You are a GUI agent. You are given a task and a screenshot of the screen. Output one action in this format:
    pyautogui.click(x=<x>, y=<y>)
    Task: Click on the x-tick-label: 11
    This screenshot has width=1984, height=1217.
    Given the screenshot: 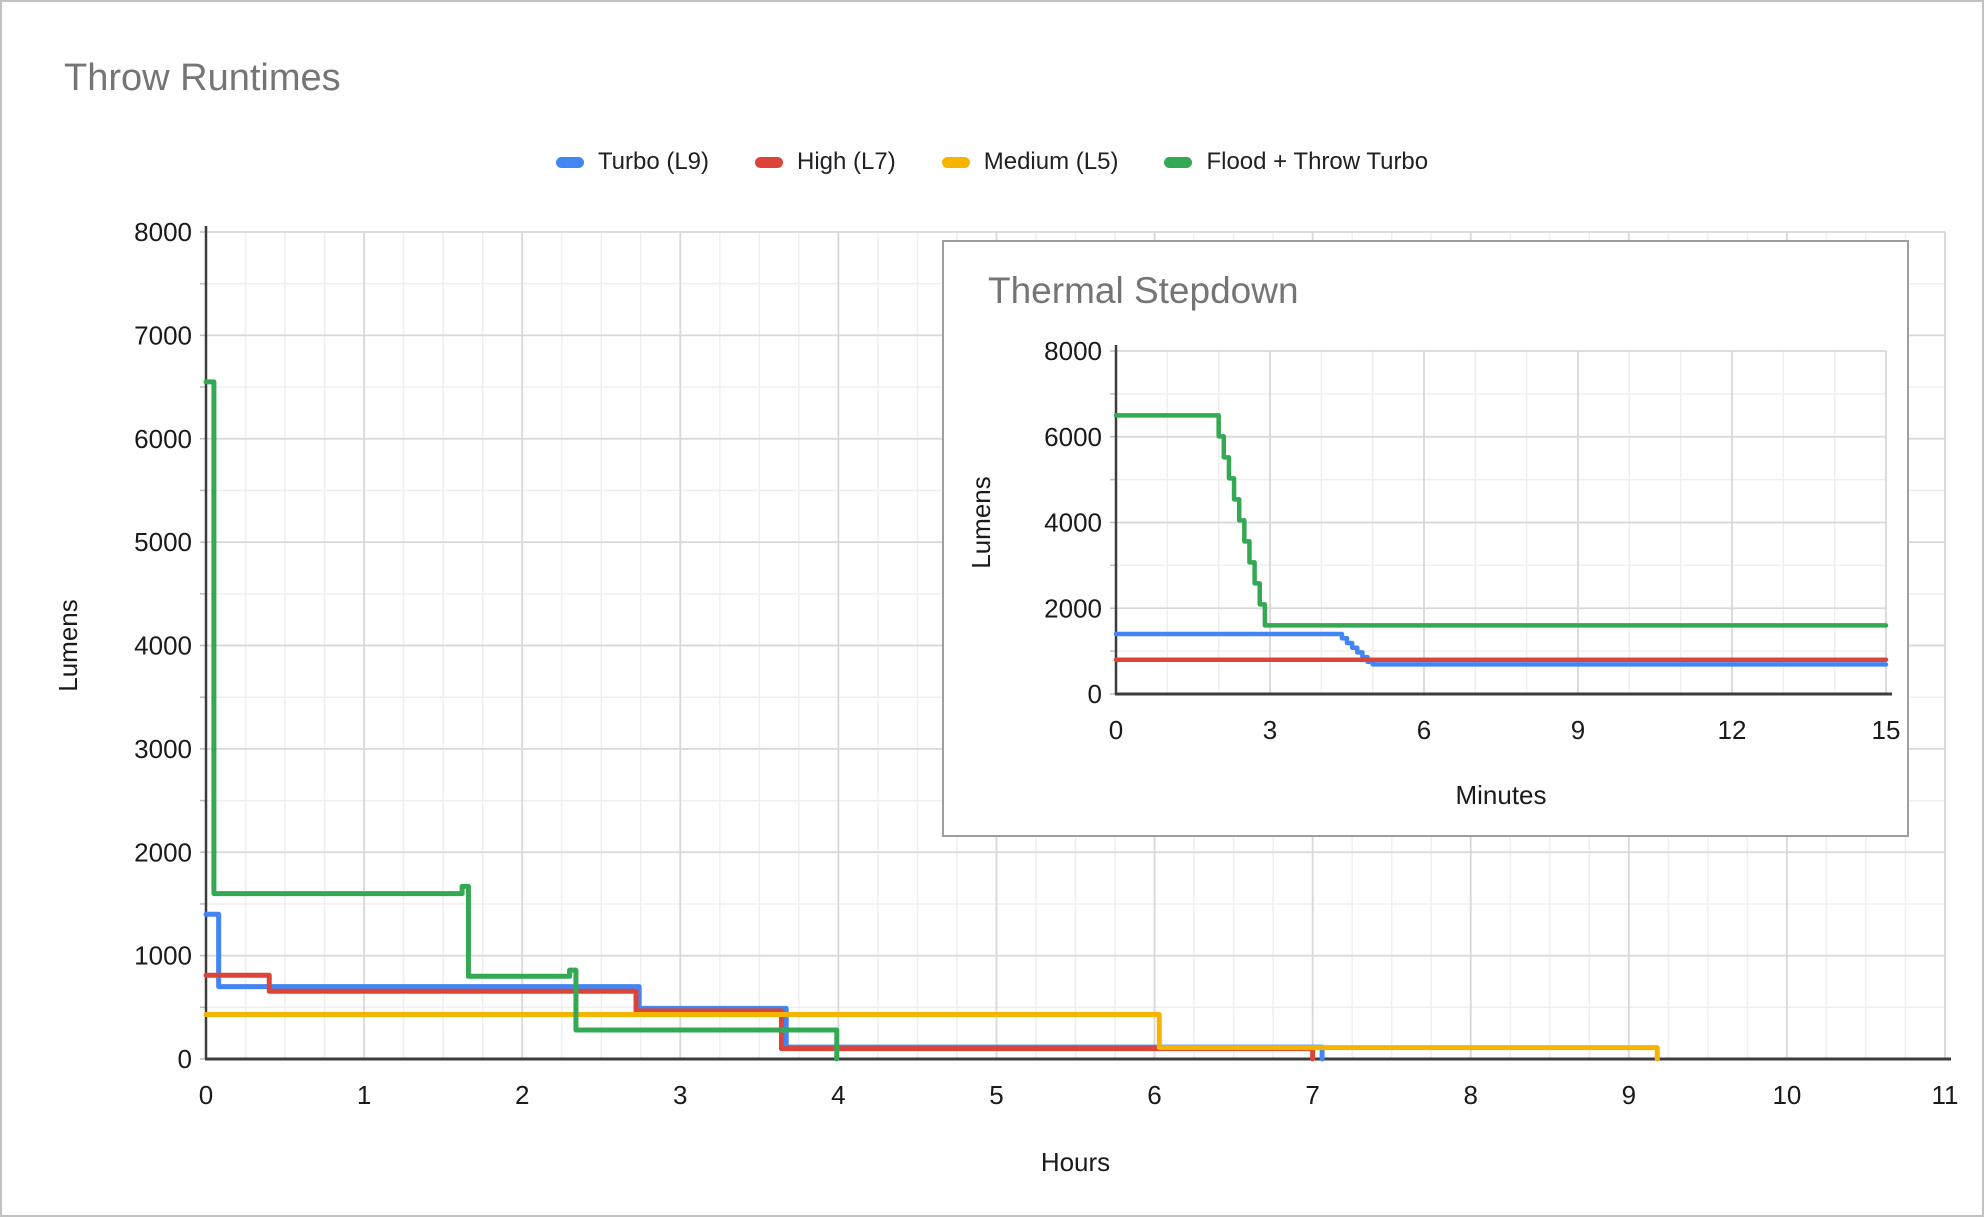 What is the action you would take?
    pyautogui.click(x=1945, y=1095)
    